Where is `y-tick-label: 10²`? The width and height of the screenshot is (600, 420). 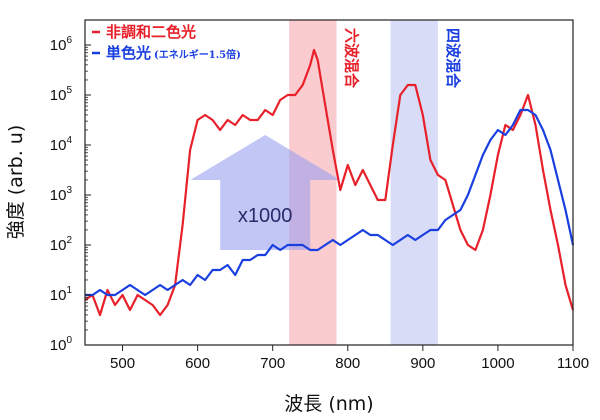 y-tick-label: 10² is located at coordinates (61, 244).